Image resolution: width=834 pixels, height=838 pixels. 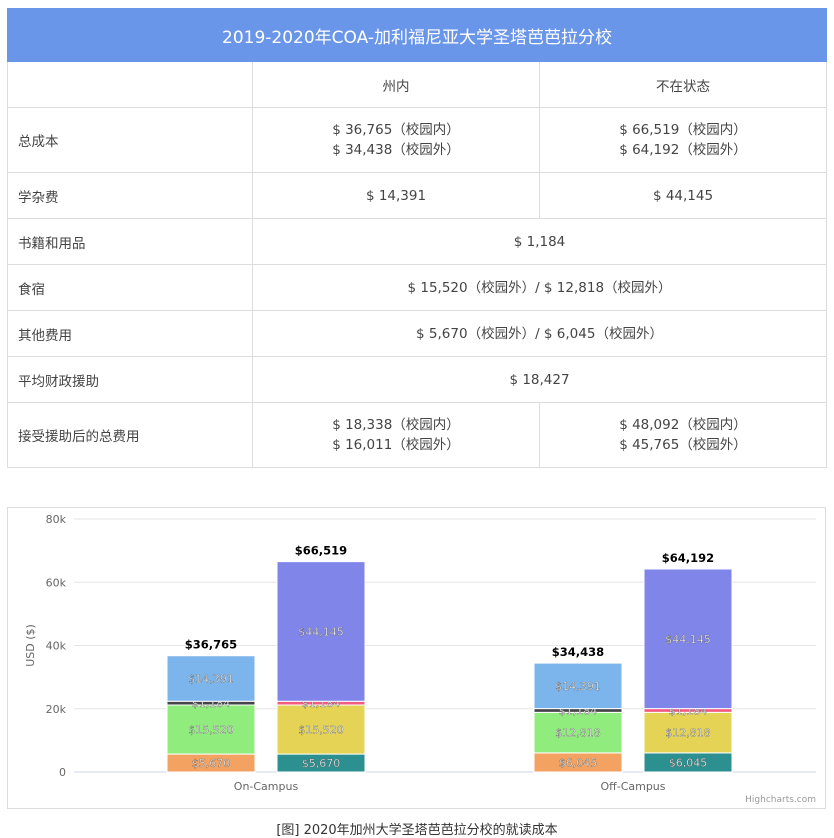 What do you see at coordinates (56, 519) in the screenshot?
I see `y-tick-label: 80k` at bounding box center [56, 519].